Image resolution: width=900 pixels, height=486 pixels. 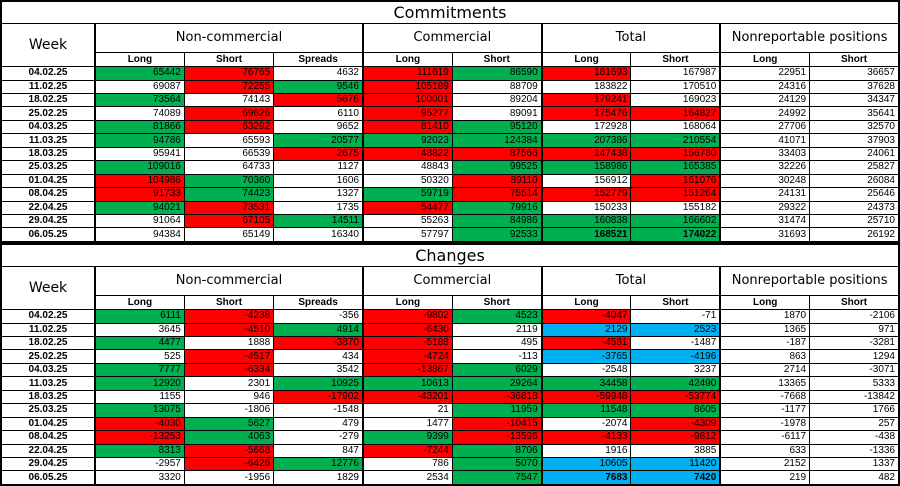 I want to click on value-cell: -279, so click(x=318, y=437).